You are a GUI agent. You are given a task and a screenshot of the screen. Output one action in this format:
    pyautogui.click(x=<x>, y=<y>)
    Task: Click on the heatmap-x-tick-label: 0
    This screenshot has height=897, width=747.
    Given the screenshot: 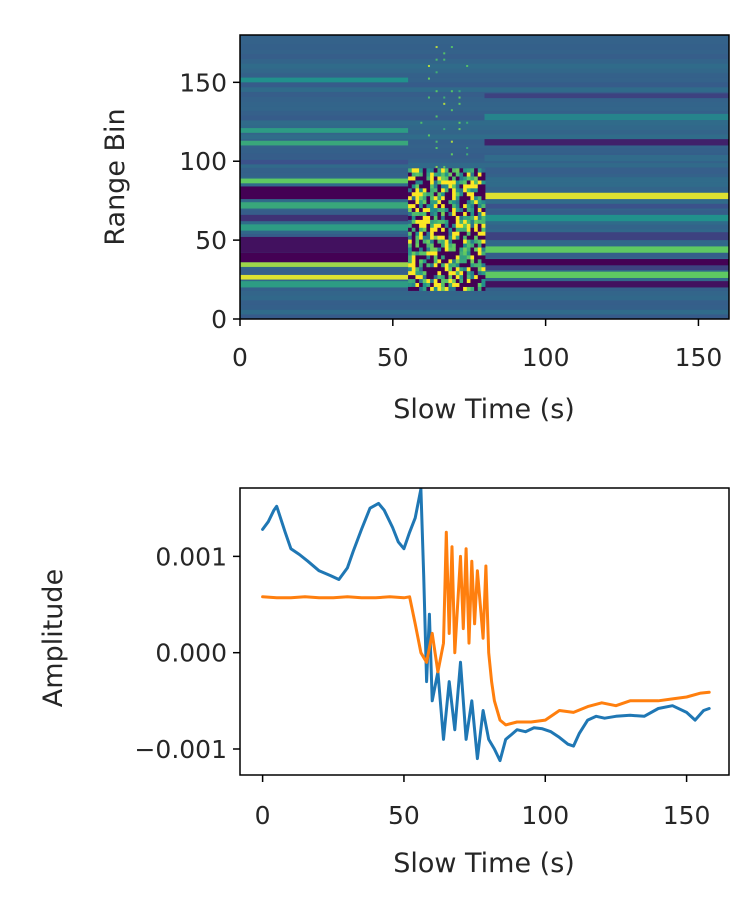 What is the action you would take?
    pyautogui.click(x=240, y=357)
    